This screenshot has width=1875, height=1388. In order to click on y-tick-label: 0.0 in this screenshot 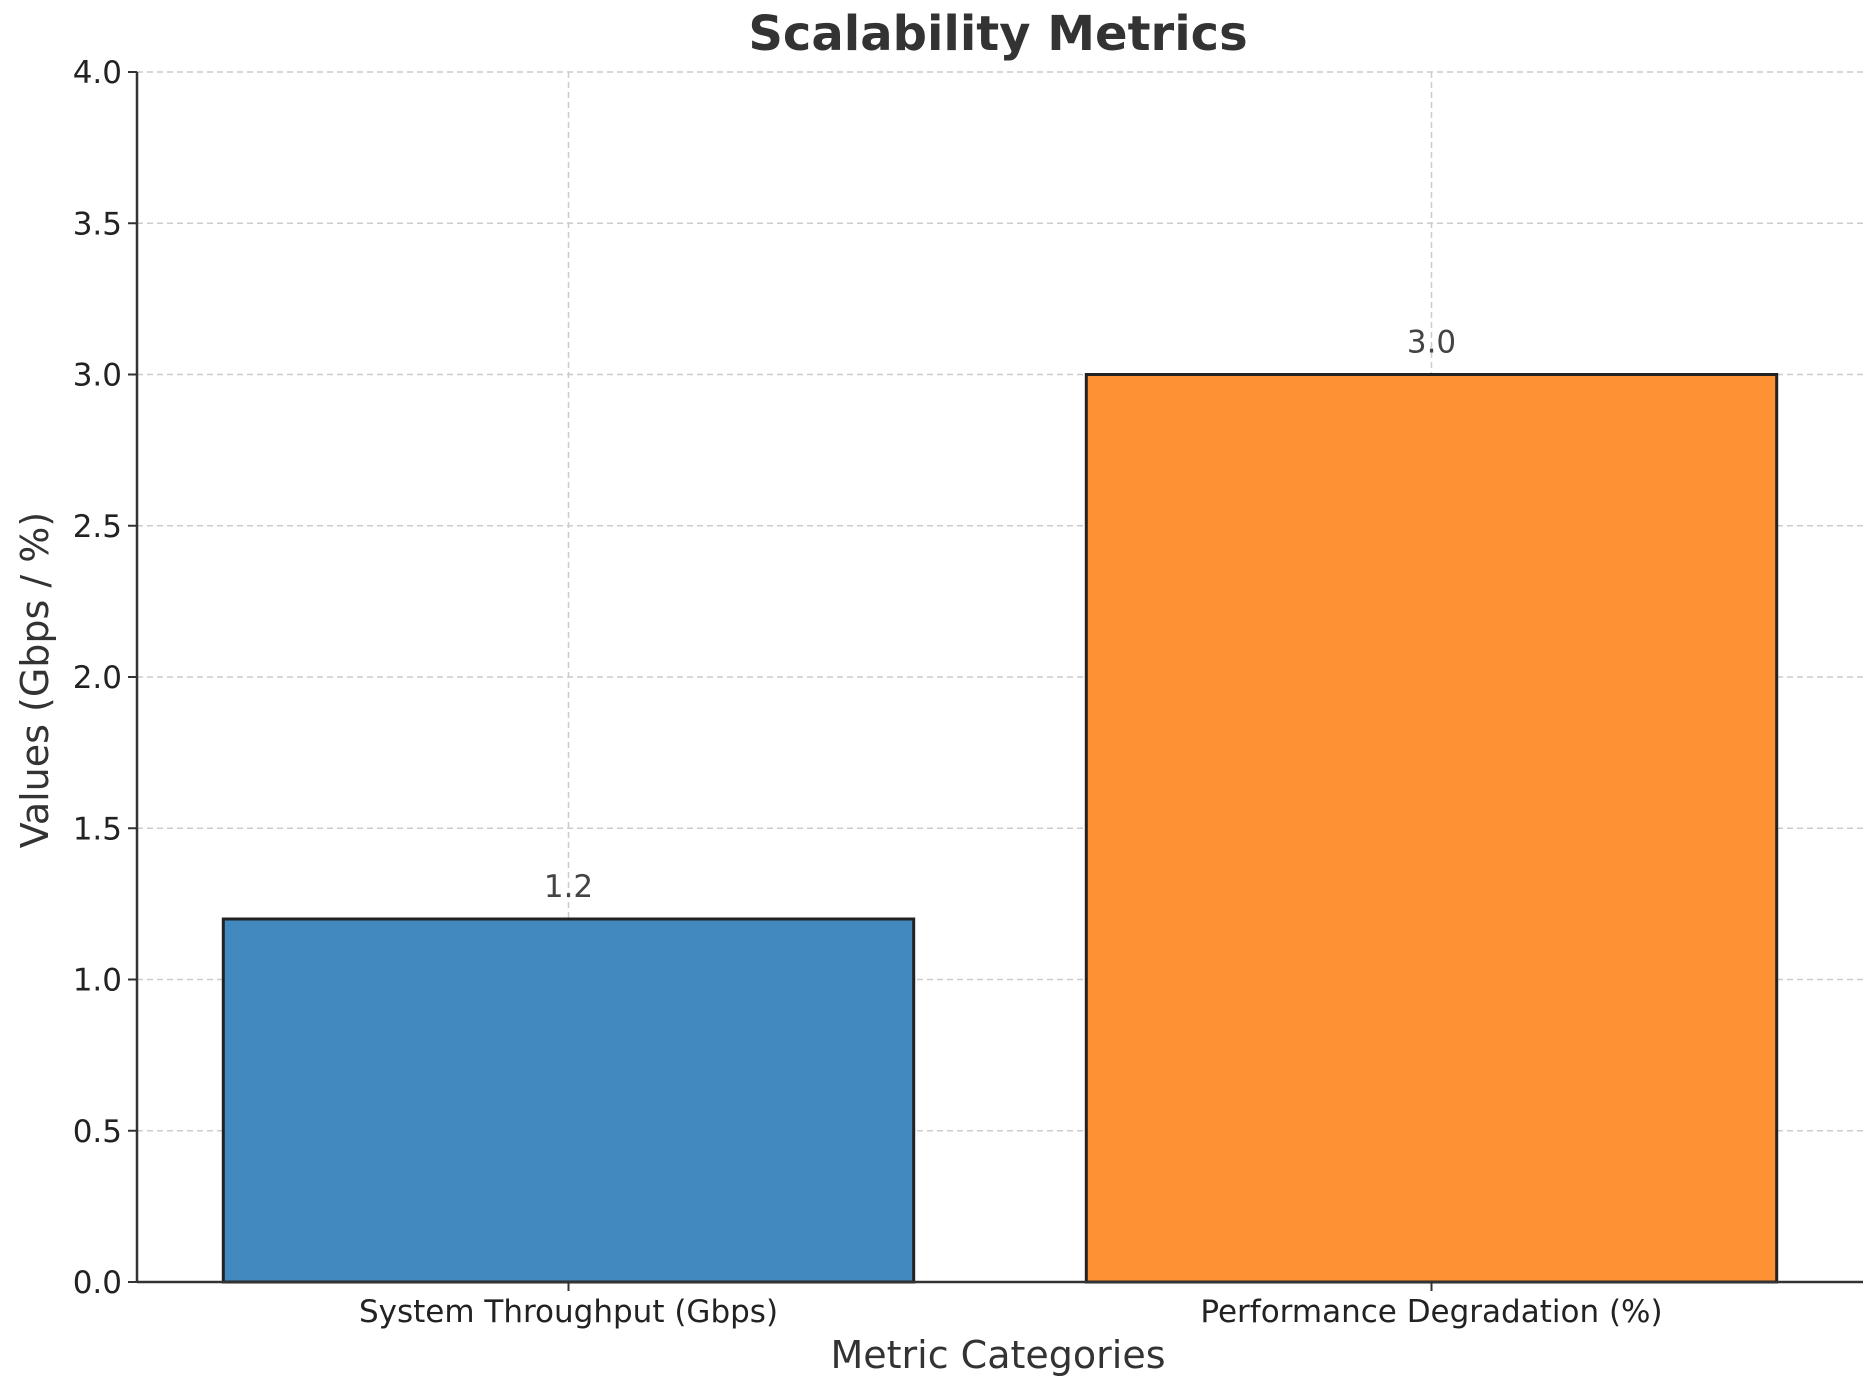, I will do `click(97, 1283)`.